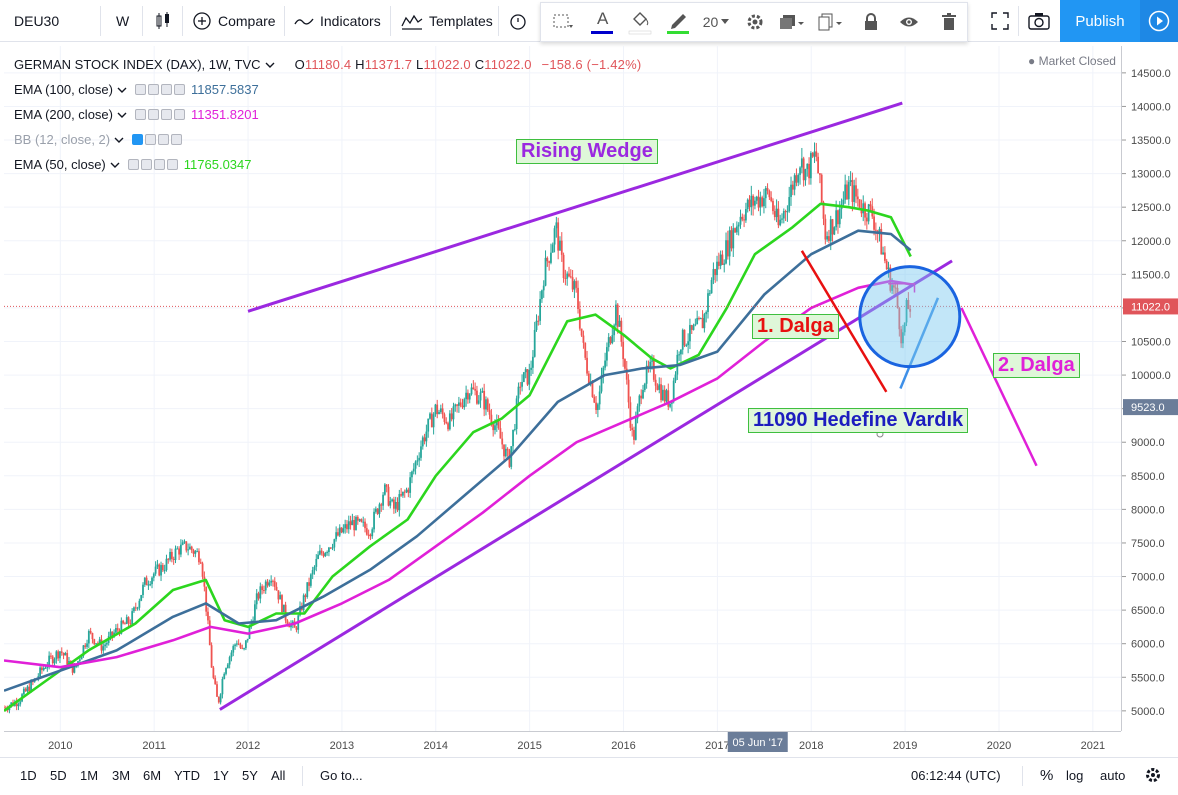 This screenshot has height=795, width=1178. What do you see at coordinates (999, 387) in the screenshot?
I see `dalga-2-line` at bounding box center [999, 387].